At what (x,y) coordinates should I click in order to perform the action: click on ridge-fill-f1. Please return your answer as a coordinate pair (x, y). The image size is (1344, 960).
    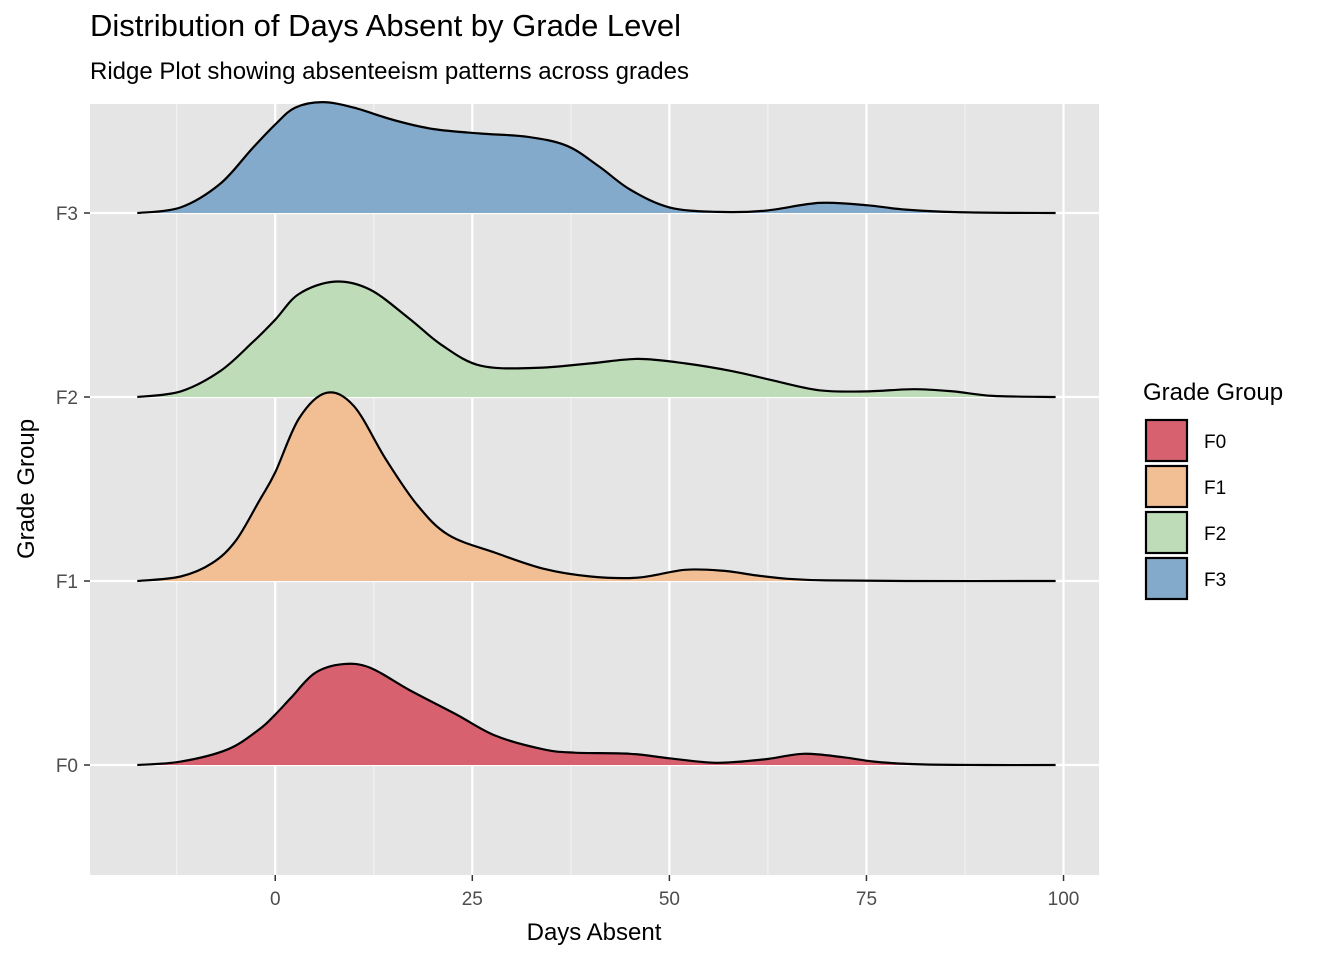
    Looking at the image, I should click on (596, 487).